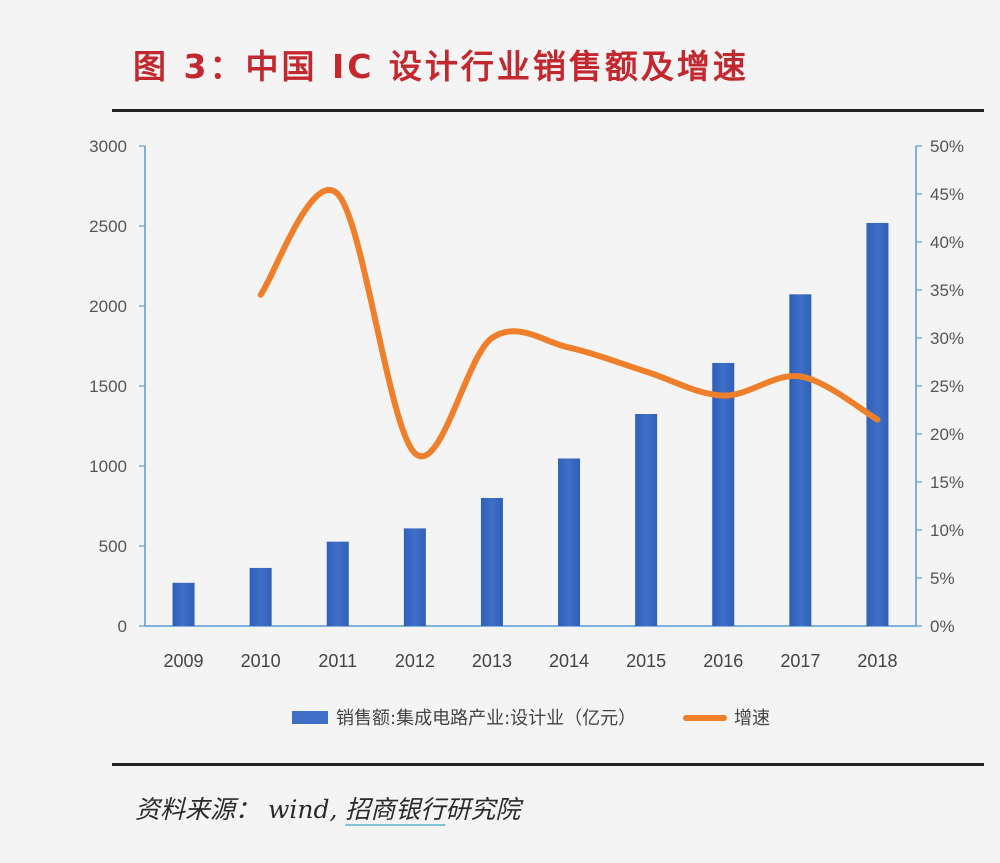 This screenshot has width=1000, height=863. What do you see at coordinates (800, 661) in the screenshot?
I see `x-tick-label: 2017` at bounding box center [800, 661].